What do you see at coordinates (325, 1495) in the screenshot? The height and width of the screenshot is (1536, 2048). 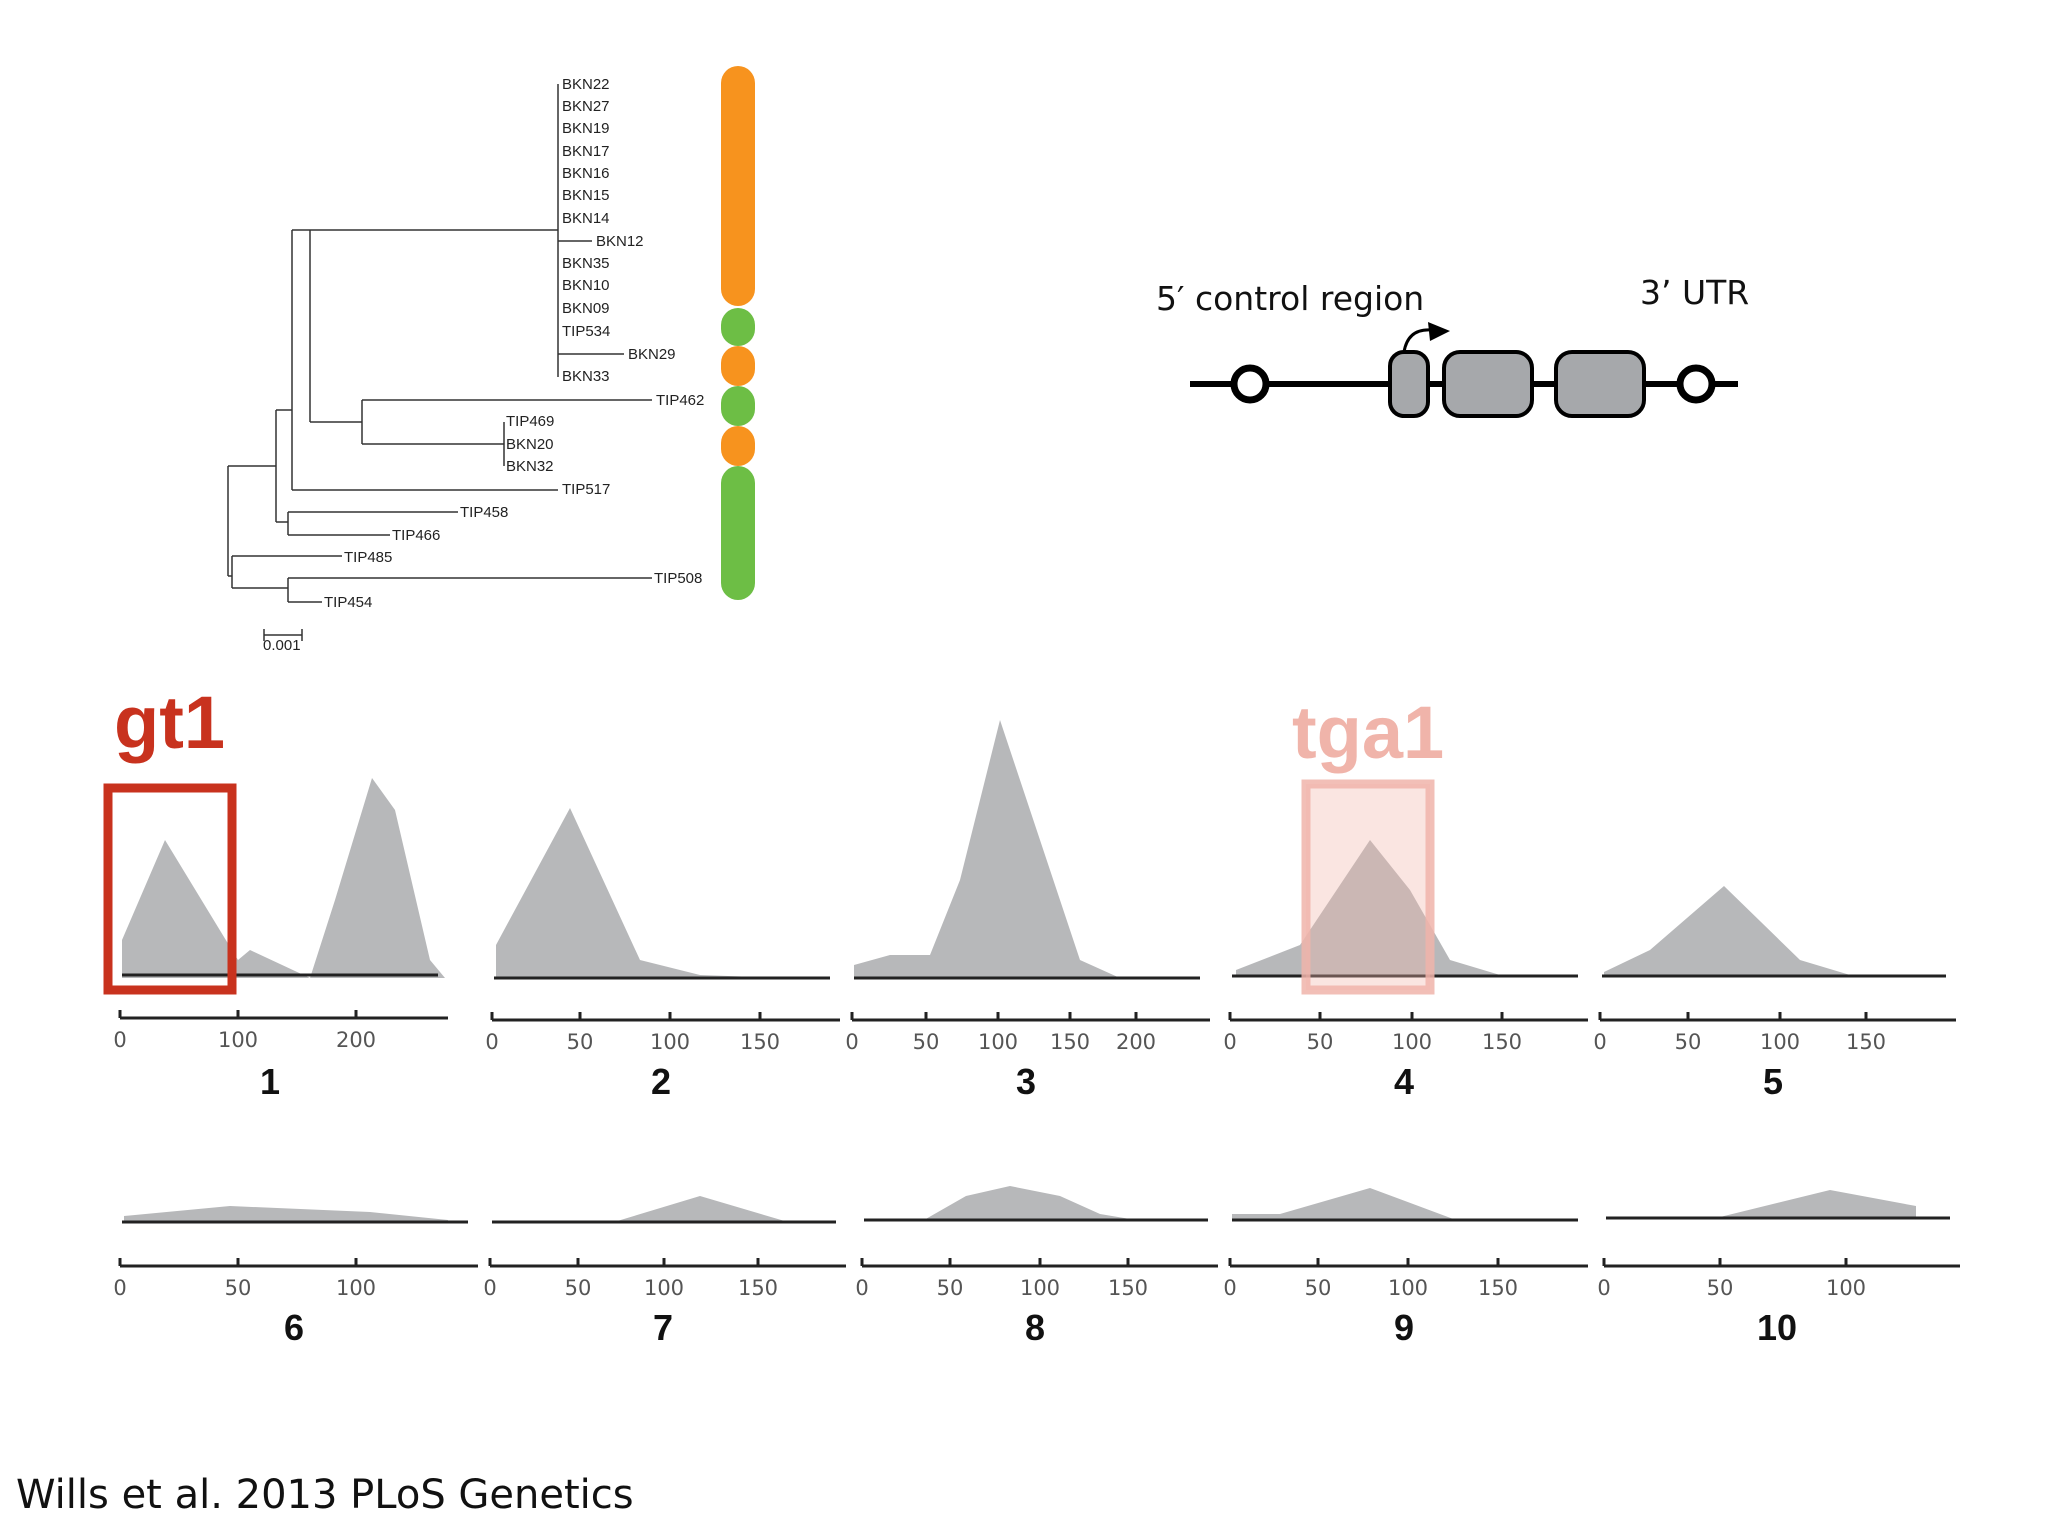 I see `citation: Wills et al. 2013 PLoS Genetics` at bounding box center [325, 1495].